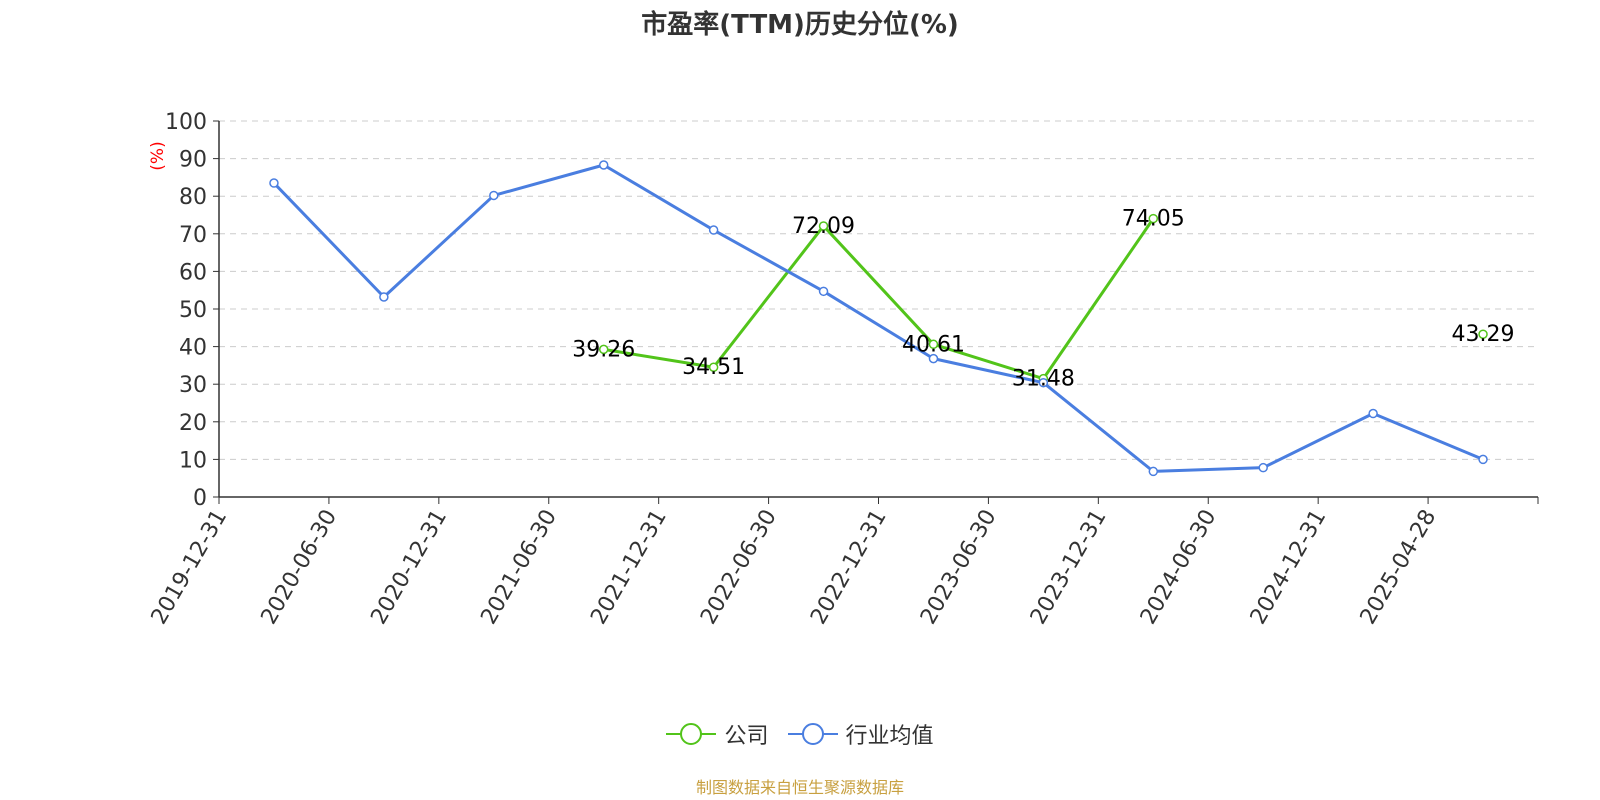 The height and width of the screenshot is (800, 1600). I want to click on x-tick-label-2020-06-30: 2020-06-30, so click(300, 567).